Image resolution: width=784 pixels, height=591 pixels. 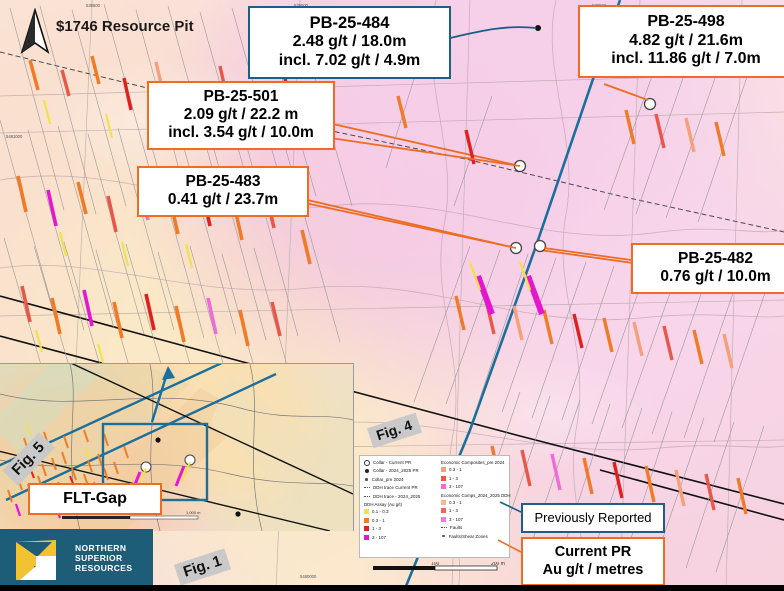 I want to click on legend-label: Collar_pre 2024, so click(x=387, y=479).